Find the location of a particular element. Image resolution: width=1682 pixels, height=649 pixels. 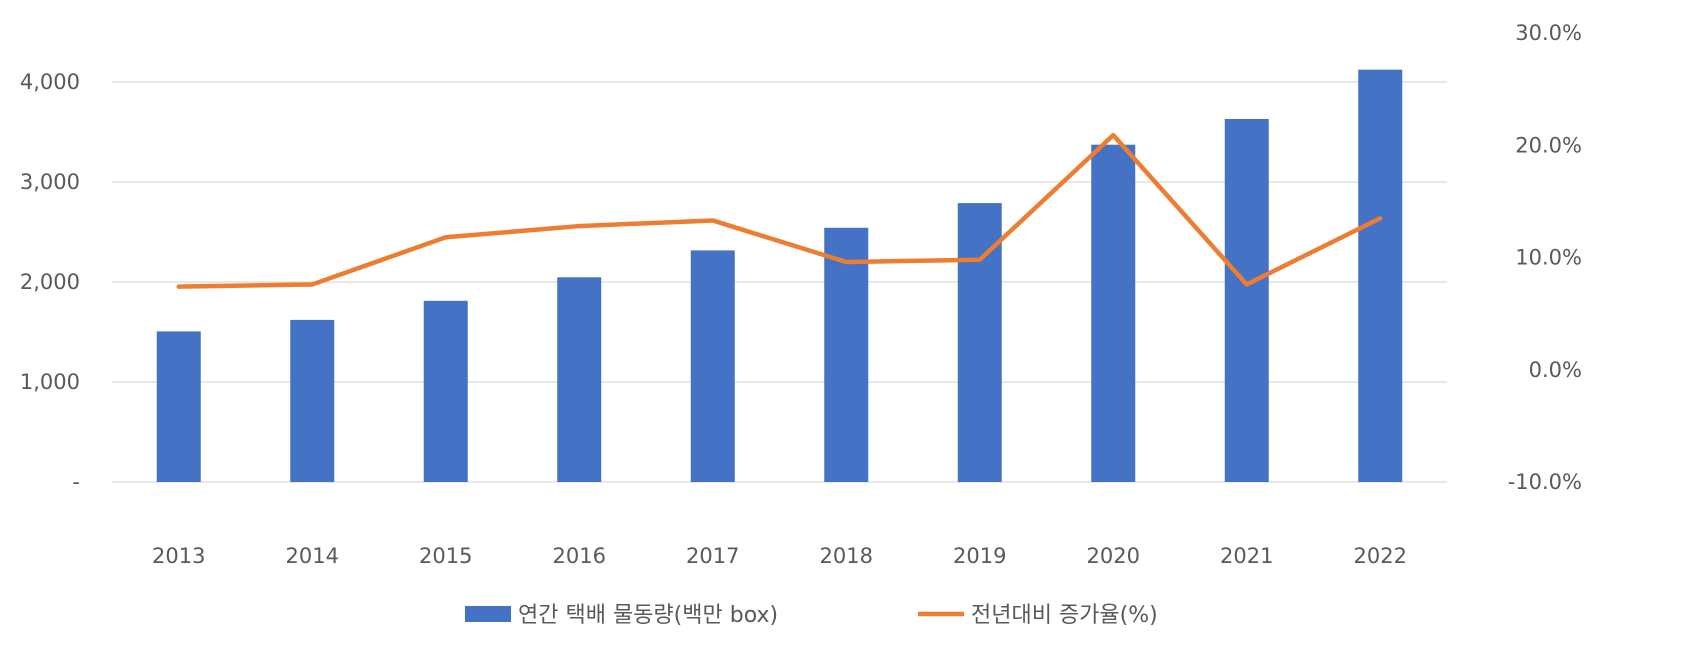

left-tick-label: 2,000 is located at coordinates (50, 282).